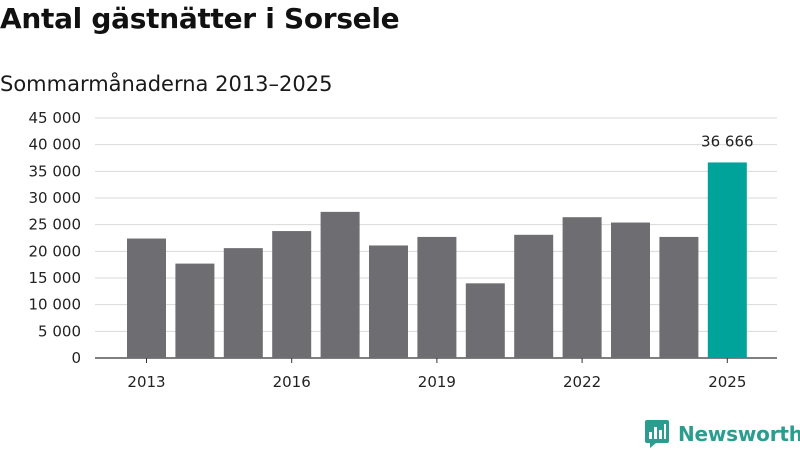 The image size is (800, 450). What do you see at coordinates (630, 290) in the screenshot?
I see `bar-2023` at bounding box center [630, 290].